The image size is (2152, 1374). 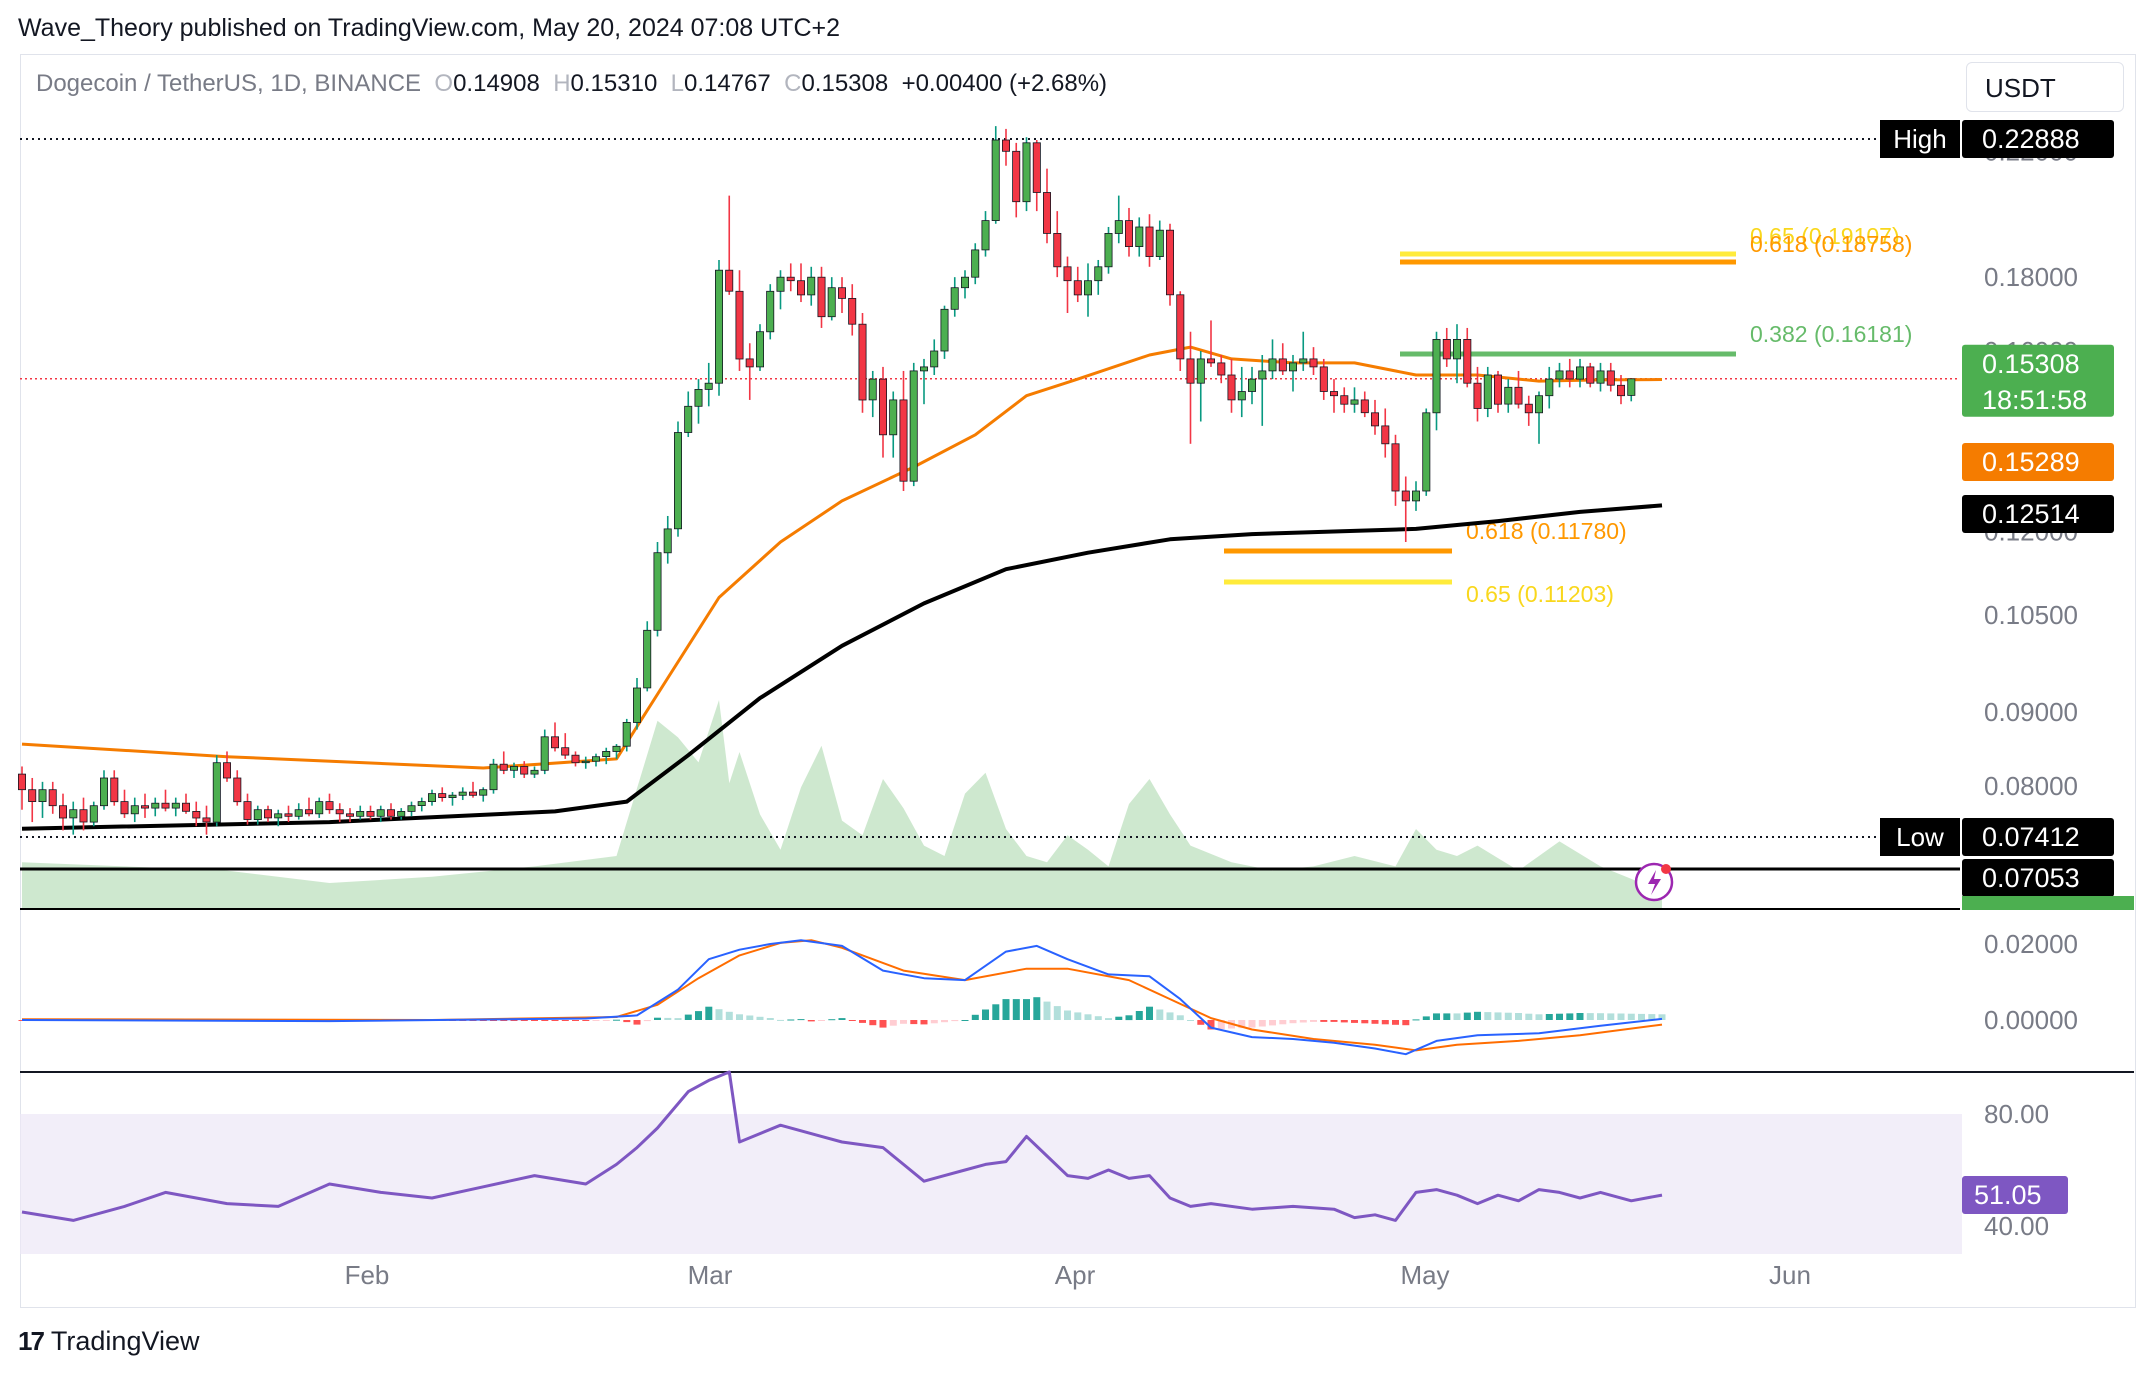 I want to click on price-tag-label-box, so click(x=1920, y=837).